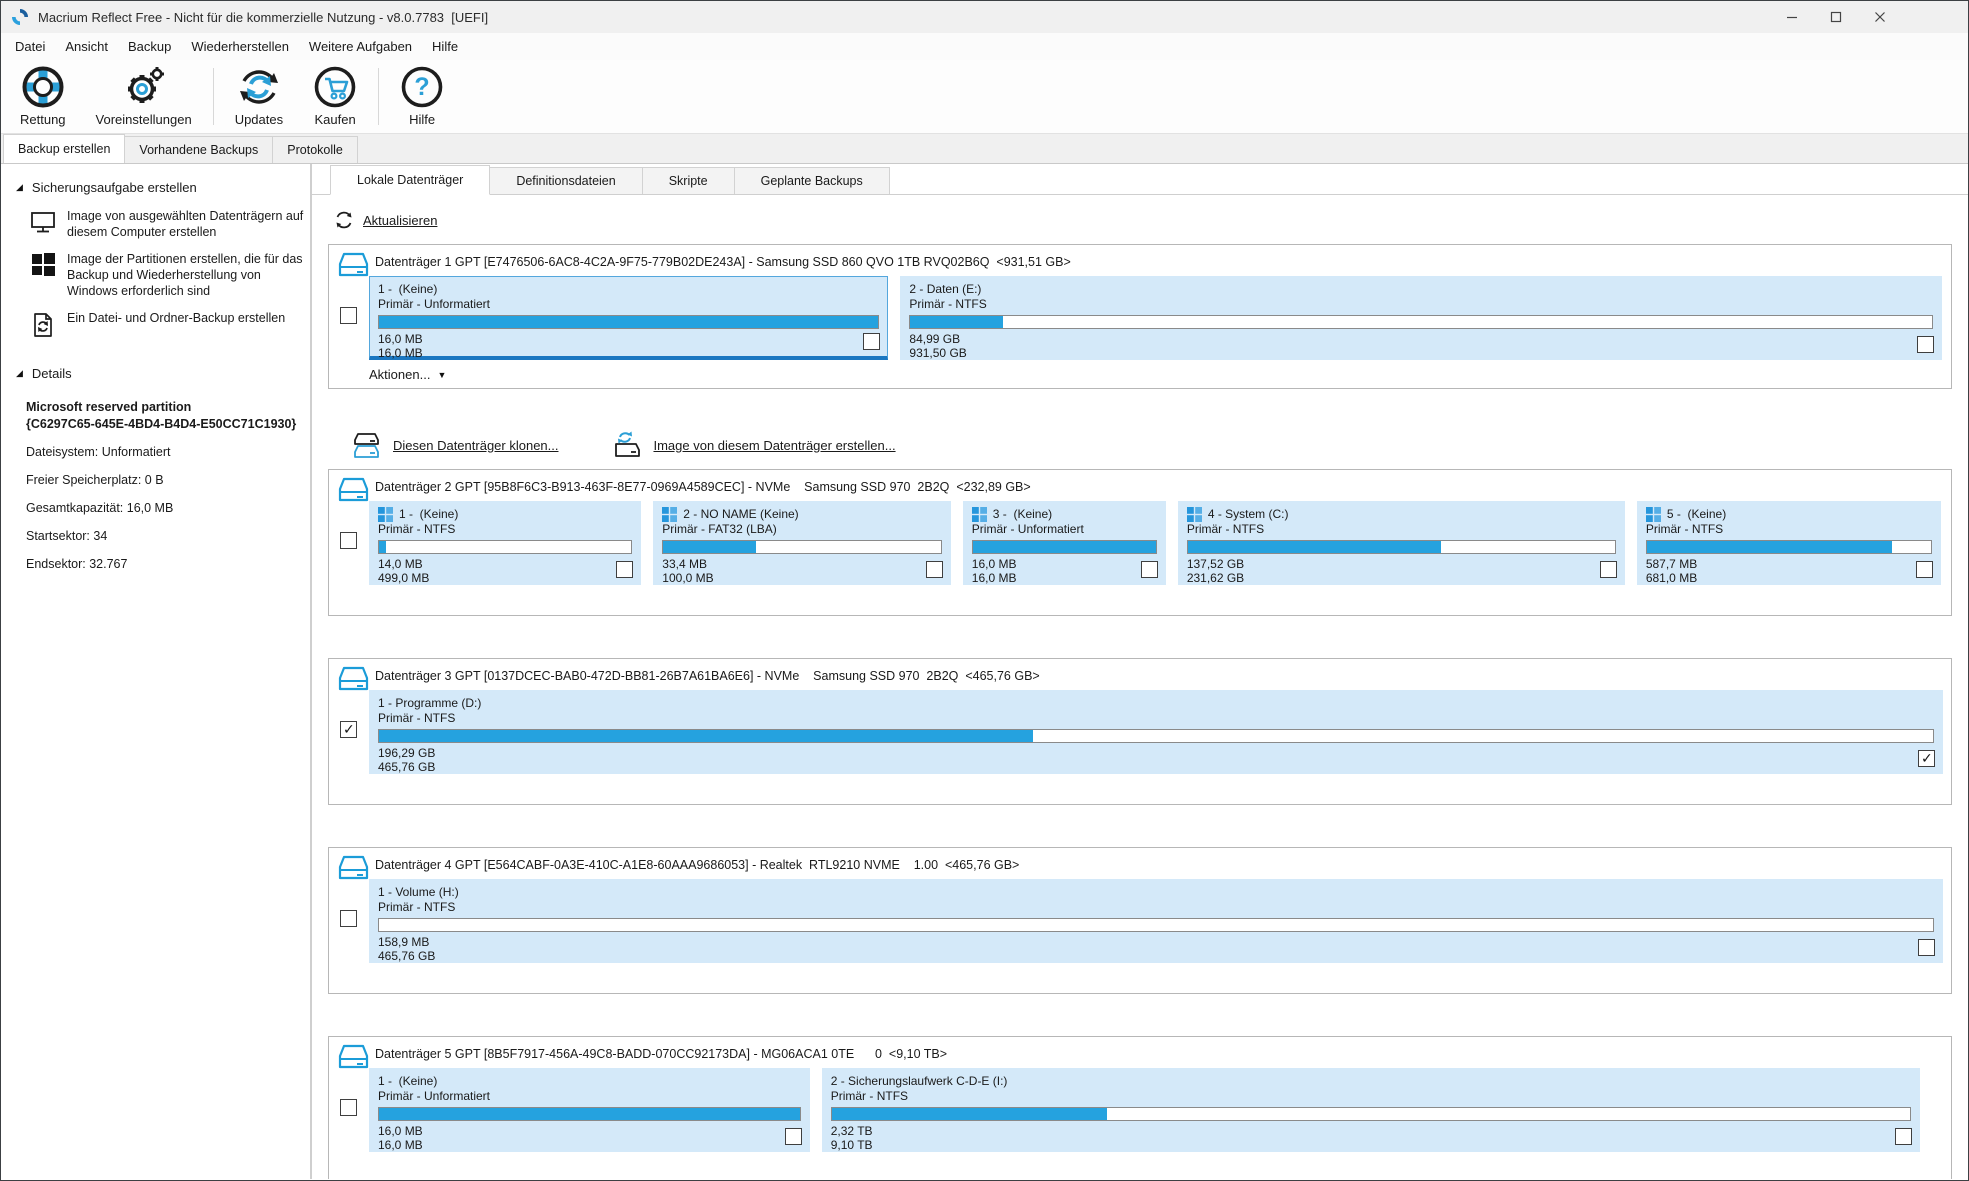 The height and width of the screenshot is (1181, 1969). What do you see at coordinates (240, 46) in the screenshot?
I see `menu-wiederherstellen: Wiederherstellen` at bounding box center [240, 46].